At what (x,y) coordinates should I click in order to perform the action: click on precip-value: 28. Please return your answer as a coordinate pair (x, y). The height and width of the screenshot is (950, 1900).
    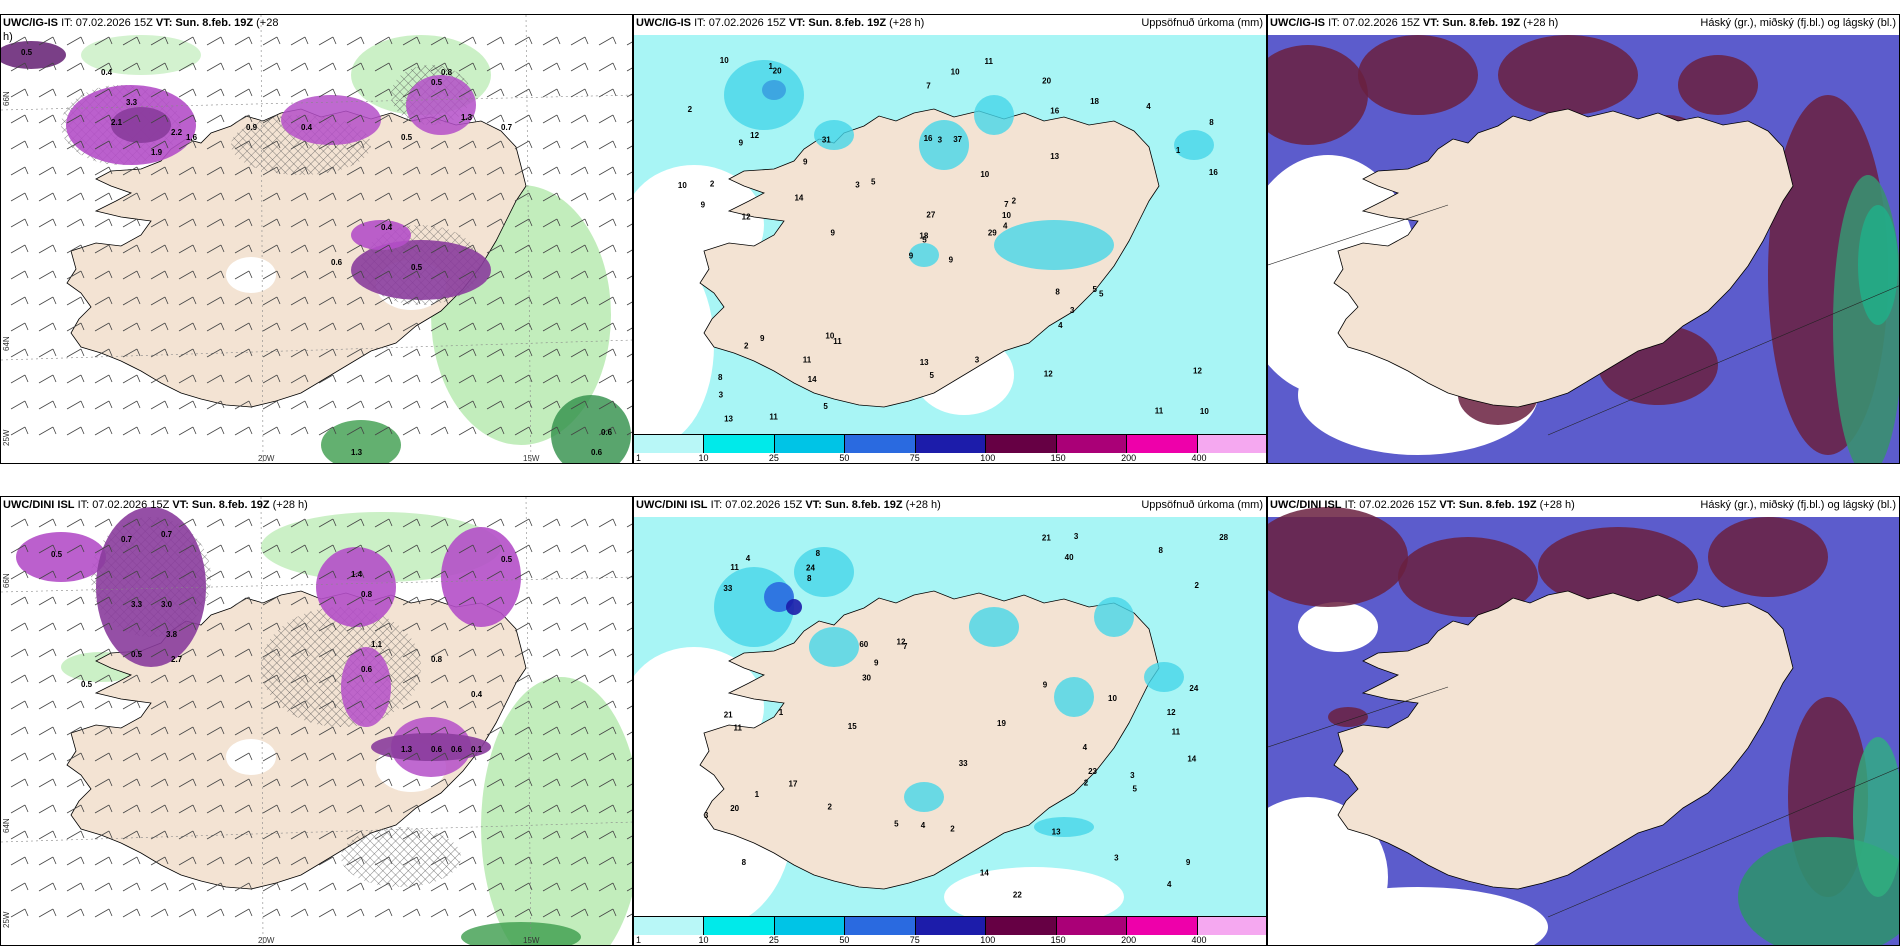
    Looking at the image, I should click on (1223, 537).